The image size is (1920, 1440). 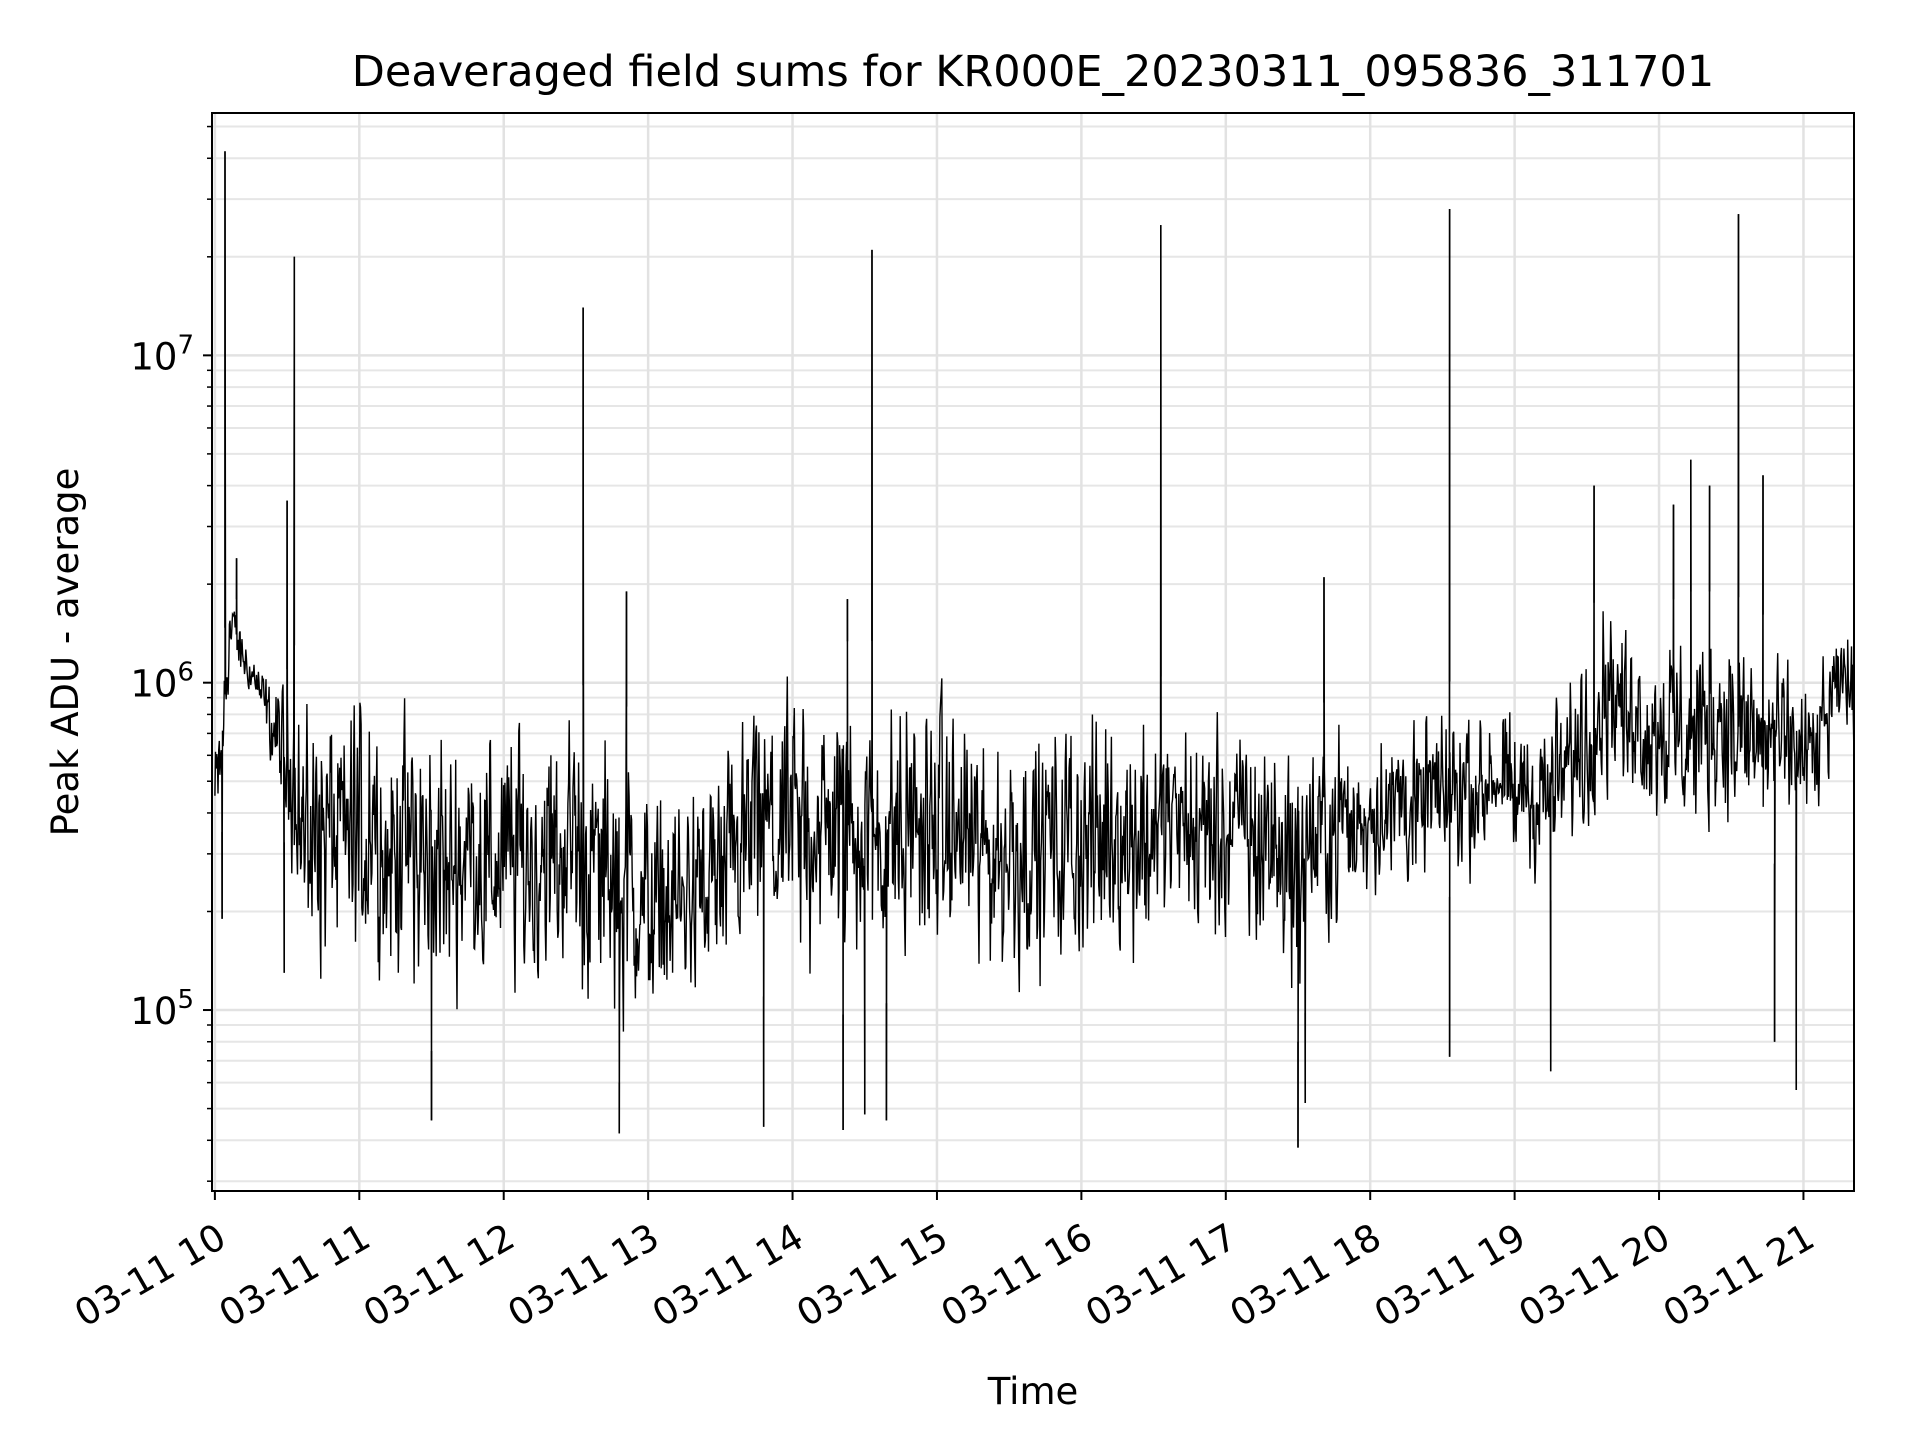 What do you see at coordinates (162, 1009) in the screenshot?
I see `y-tick-label: 105` at bounding box center [162, 1009].